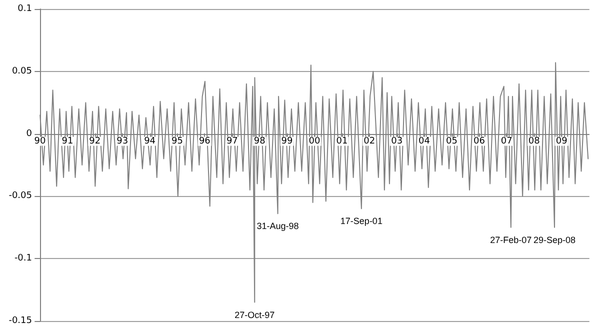  I want to click on x-tick-label: 97, so click(232, 141).